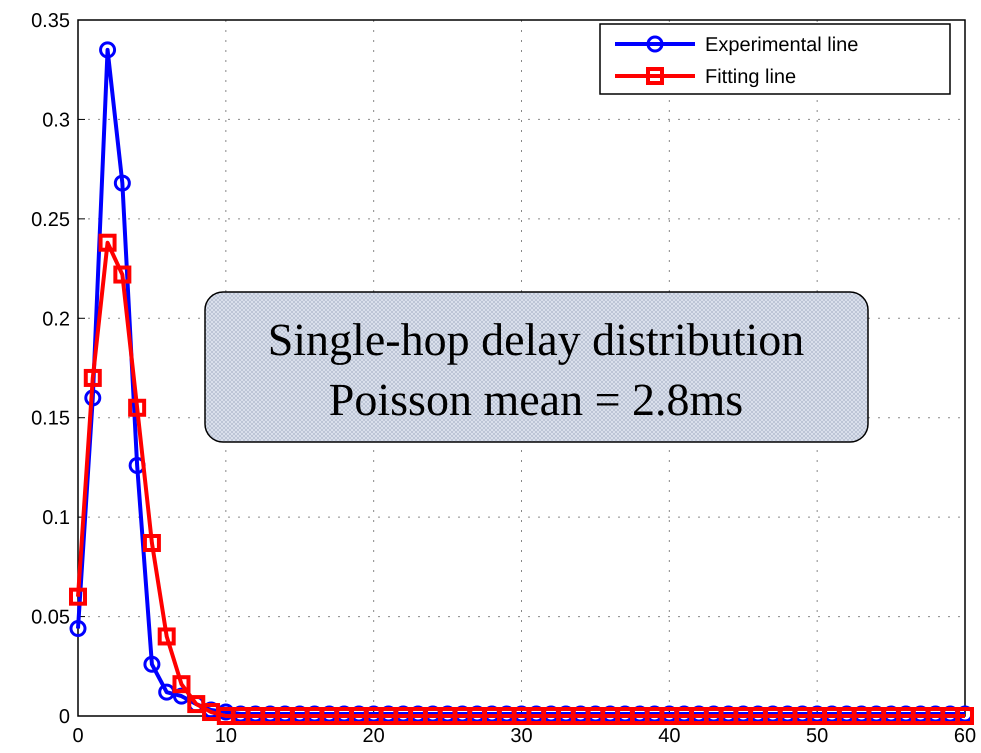 Image resolution: width=981 pixels, height=753 pixels. Describe the element at coordinates (536, 339) in the screenshot. I see `annotation: Single-hop delay distribution` at that location.